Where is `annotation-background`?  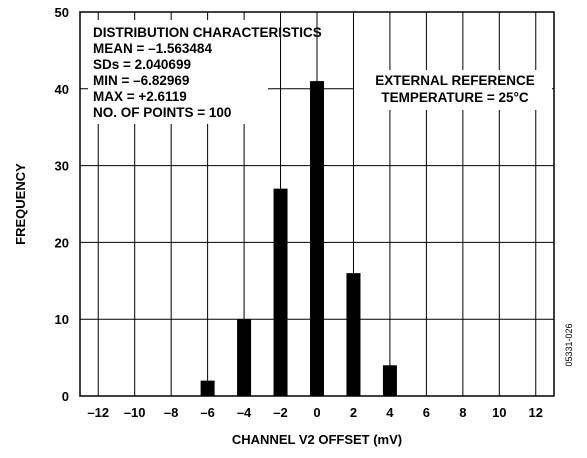
annotation-background is located at coordinates (453, 90).